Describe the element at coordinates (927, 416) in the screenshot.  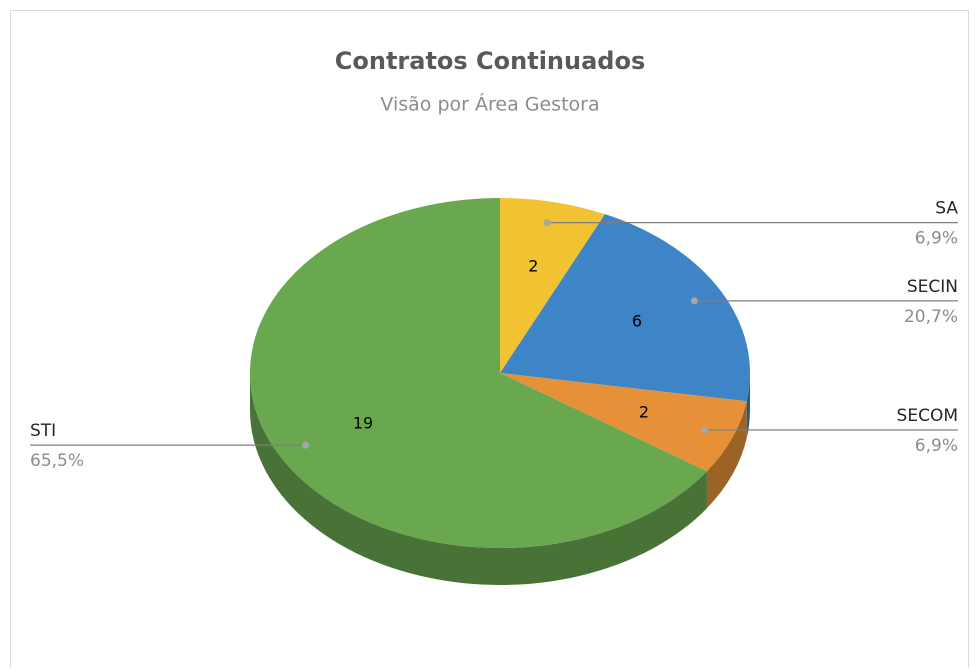
I see `category-label: SECOM` at that location.